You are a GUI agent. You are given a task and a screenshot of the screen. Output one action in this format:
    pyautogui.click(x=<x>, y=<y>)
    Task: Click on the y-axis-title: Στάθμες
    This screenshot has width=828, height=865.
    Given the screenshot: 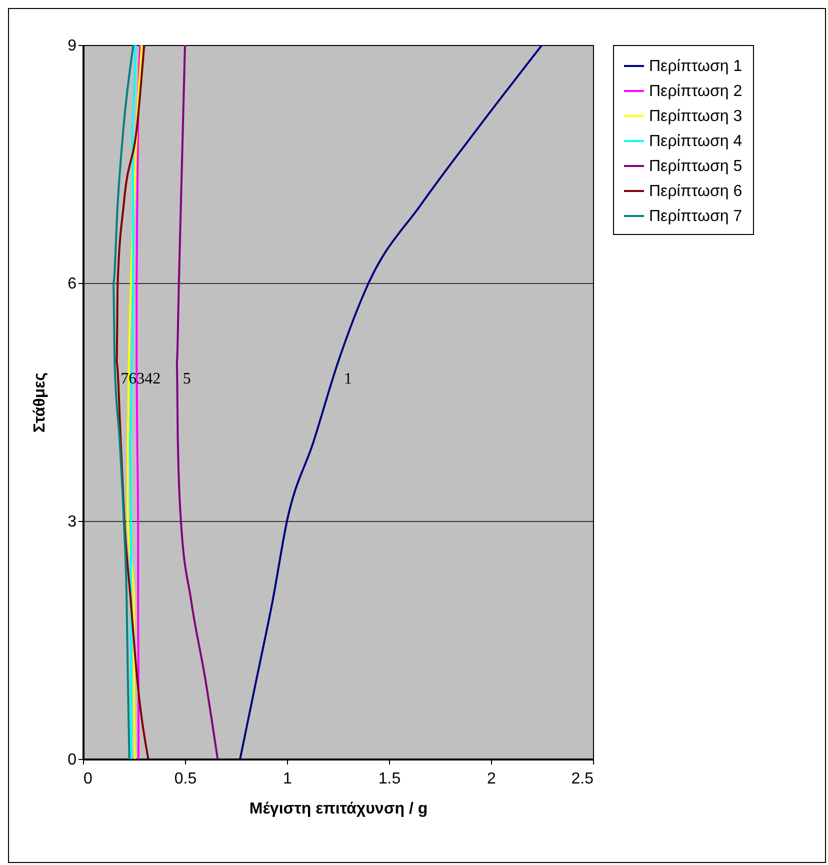 What is the action you would take?
    pyautogui.click(x=40, y=402)
    